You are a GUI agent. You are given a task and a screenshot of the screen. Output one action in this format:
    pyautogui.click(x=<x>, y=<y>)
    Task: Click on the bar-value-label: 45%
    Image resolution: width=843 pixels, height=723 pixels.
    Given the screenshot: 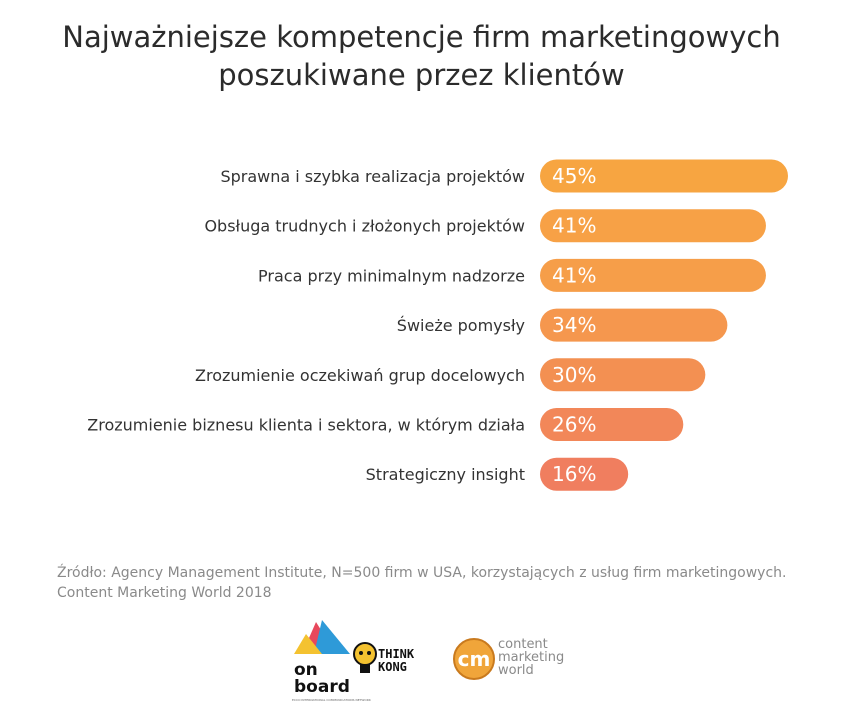 What is the action you would take?
    pyautogui.click(x=574, y=176)
    